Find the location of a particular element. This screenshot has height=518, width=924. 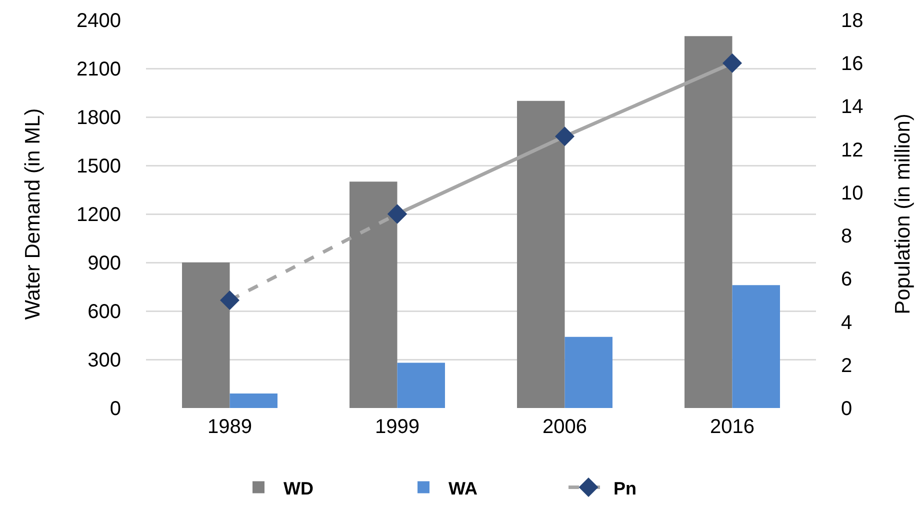

y2-axis-title: Population (in million) is located at coordinates (902, 214).